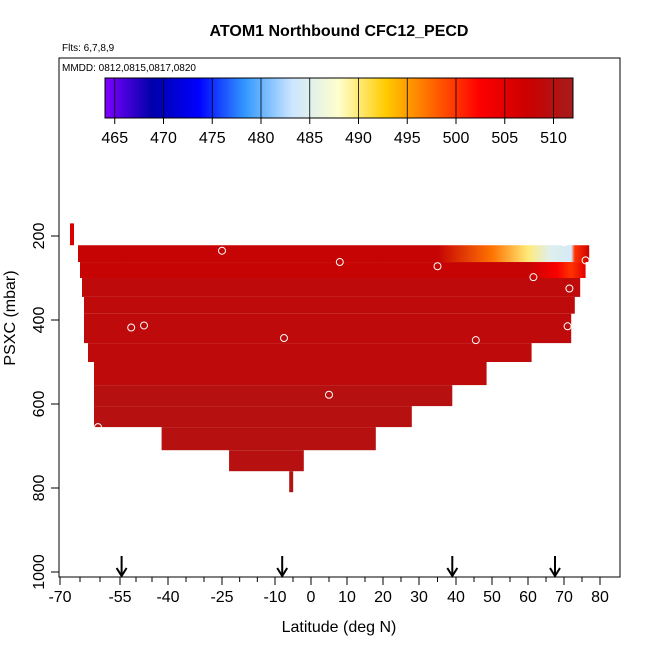 Image resolution: width=650 pixels, height=650 pixels. I want to click on colorbar: 465 470 475 480 485 490 495 500 505 510, so click(337, 112).